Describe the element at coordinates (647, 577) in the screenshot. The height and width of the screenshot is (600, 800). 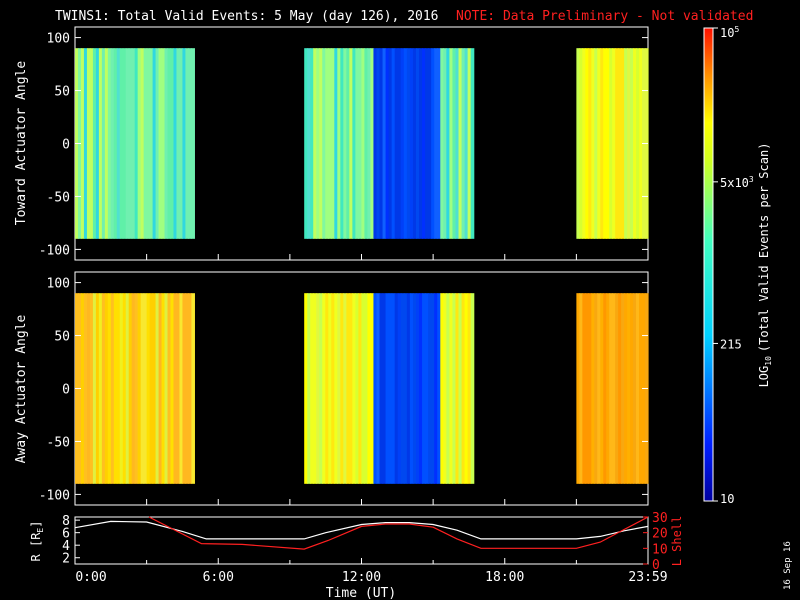
I see `x-tick-label: 23:59` at that location.